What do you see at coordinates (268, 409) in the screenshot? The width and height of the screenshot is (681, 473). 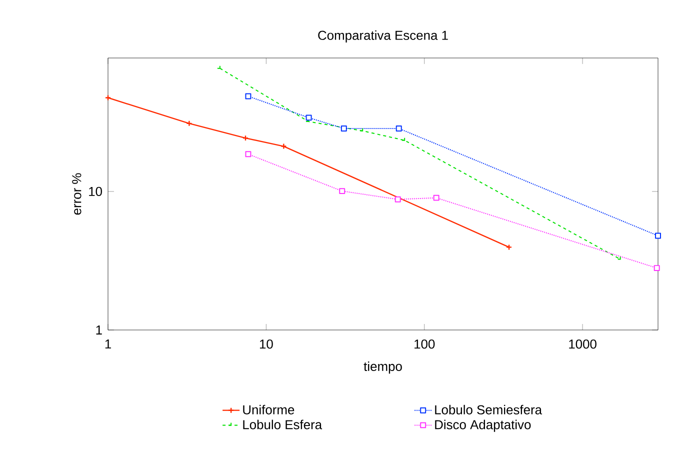 I see `legend-label: Uniforme` at bounding box center [268, 409].